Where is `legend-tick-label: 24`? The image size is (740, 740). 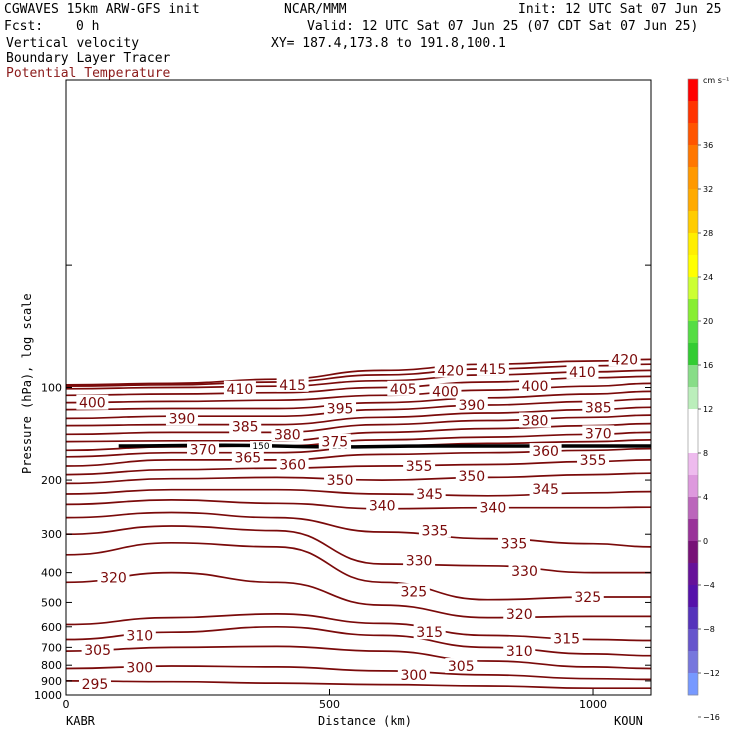
legend-tick-label: 24 is located at coordinates (708, 277).